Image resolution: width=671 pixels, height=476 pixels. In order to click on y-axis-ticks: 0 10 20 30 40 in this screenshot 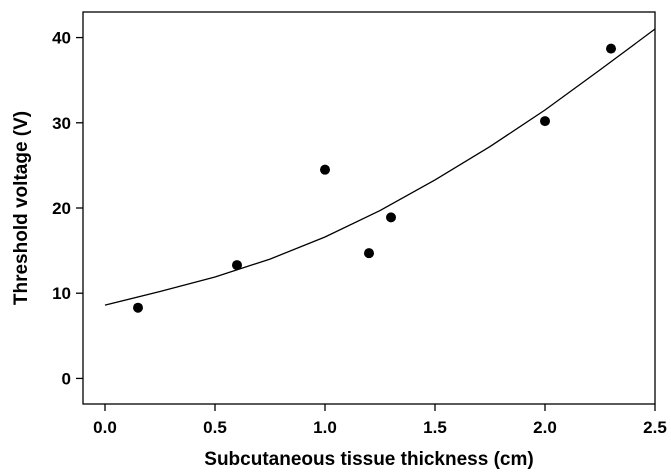, I will do `click(67, 208)`.